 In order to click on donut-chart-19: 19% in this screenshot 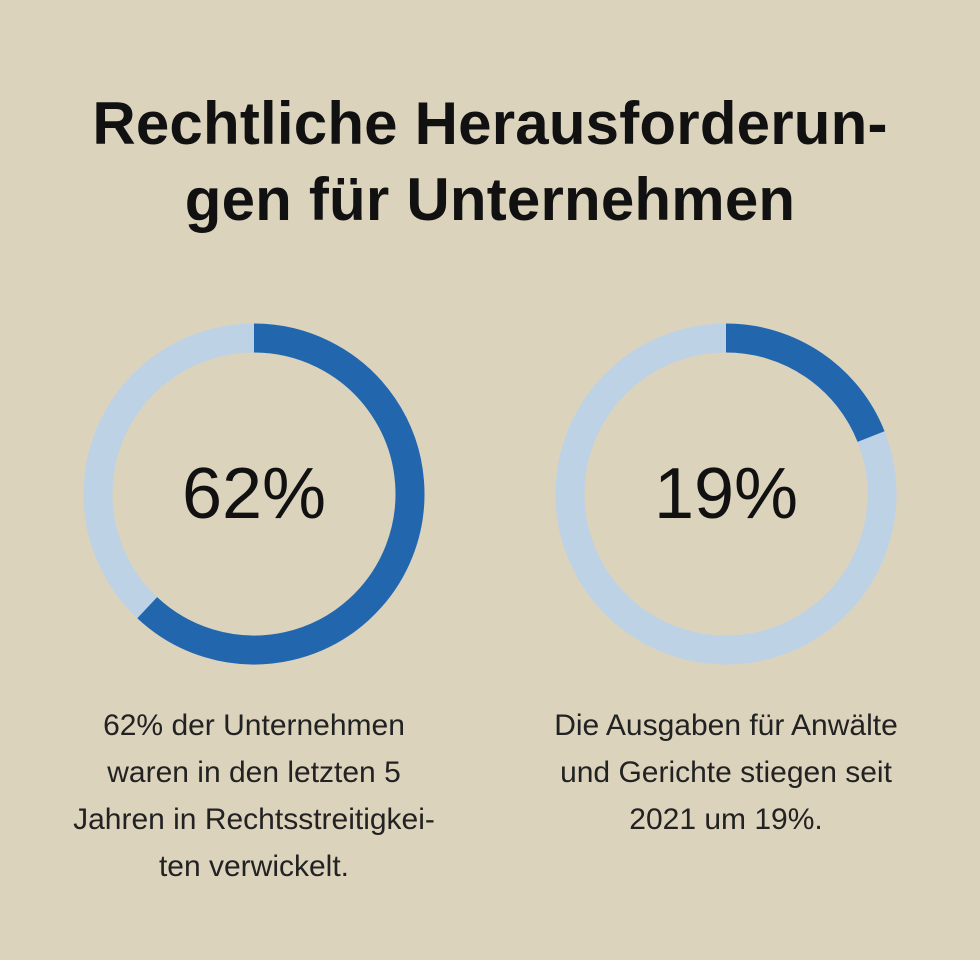, I will do `click(726, 494)`.